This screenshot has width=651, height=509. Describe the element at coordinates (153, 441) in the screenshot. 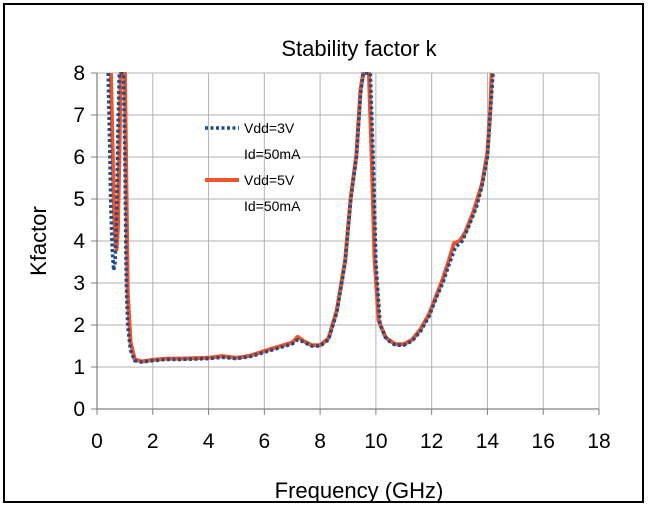

I see `x-tick-label: 2` at that location.